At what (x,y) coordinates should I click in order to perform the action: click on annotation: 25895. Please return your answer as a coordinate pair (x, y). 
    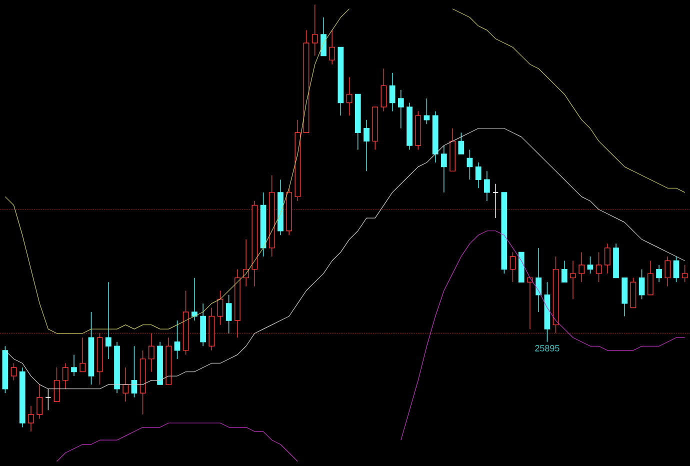
    Looking at the image, I should click on (547, 348).